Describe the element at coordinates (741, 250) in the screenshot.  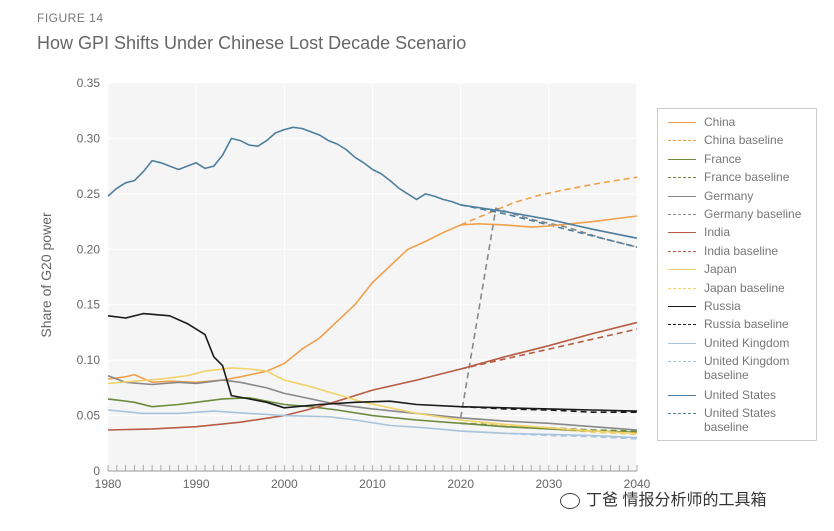
I see `legend-label: India baseline` at that location.